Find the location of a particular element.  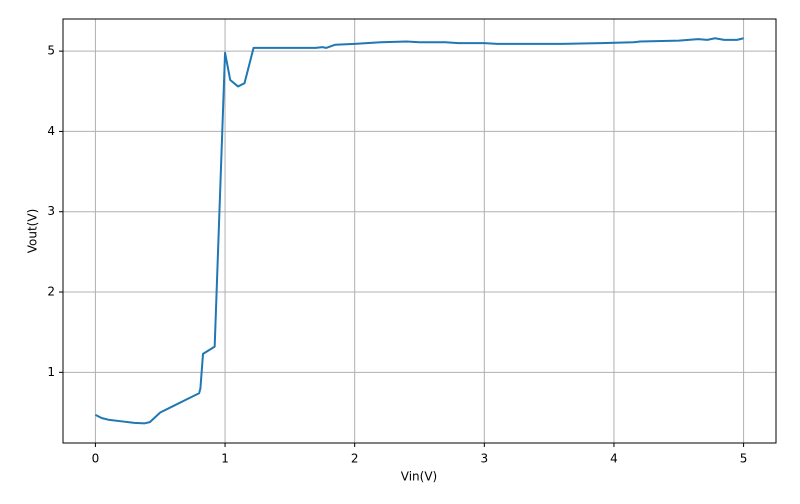

y-tick-label: 1 is located at coordinates (51, 372).